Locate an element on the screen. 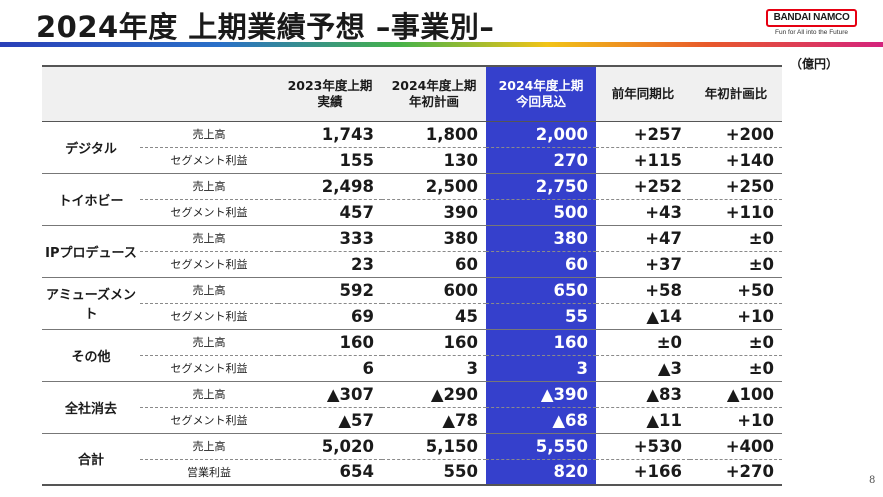 Image resolution: width=883 pixels, height=497 pixels. table-row: アミューズメント 売上高 592 600 650 +58 +50 is located at coordinates (412, 303).